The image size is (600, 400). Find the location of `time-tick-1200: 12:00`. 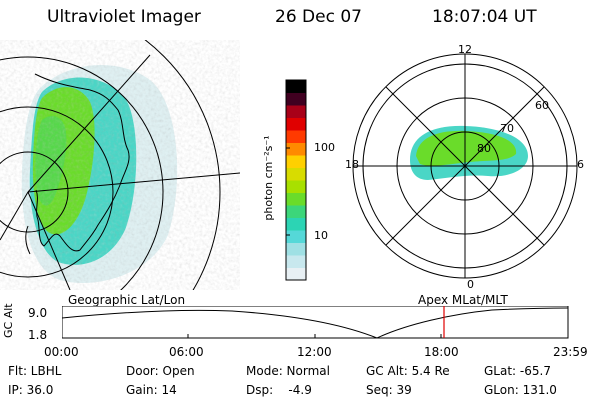

time-tick-1200: 12:00 is located at coordinates (314, 352).